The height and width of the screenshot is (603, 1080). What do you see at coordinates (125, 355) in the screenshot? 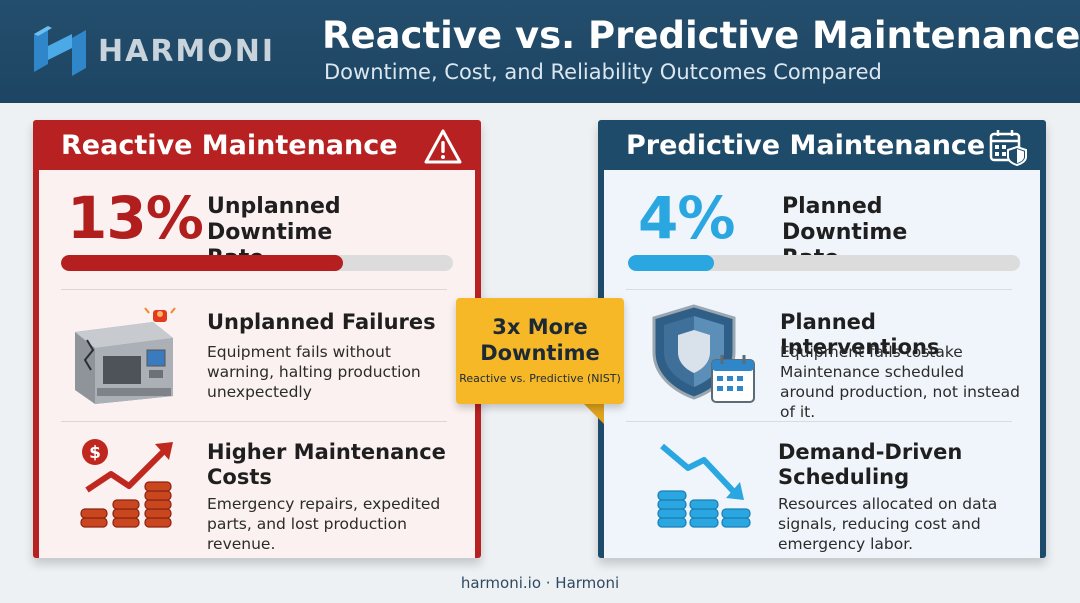
I see `broken-machine-icon` at bounding box center [125, 355].